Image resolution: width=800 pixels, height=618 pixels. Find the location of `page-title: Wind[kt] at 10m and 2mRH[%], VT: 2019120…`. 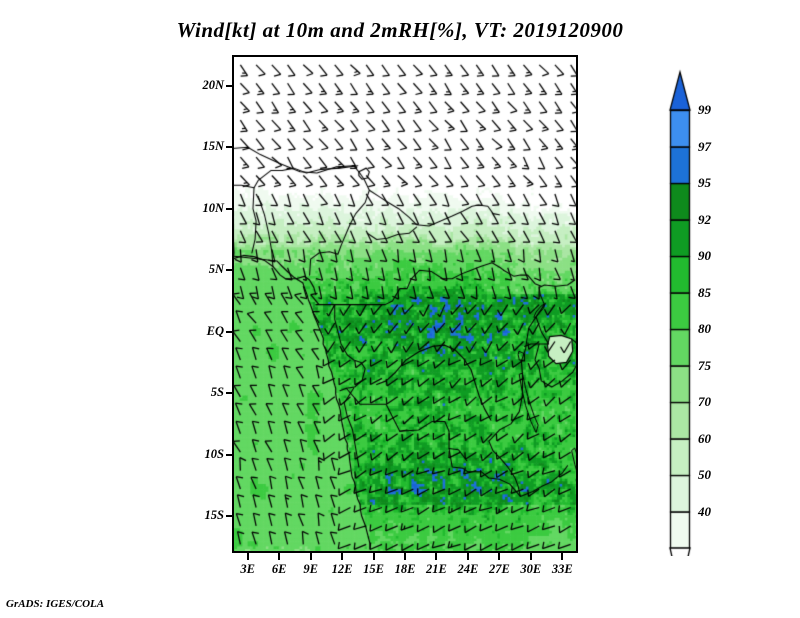

page-title: Wind[kt] at 10m and 2mRH[%], VT: 2019120… is located at coordinates (400, 30).